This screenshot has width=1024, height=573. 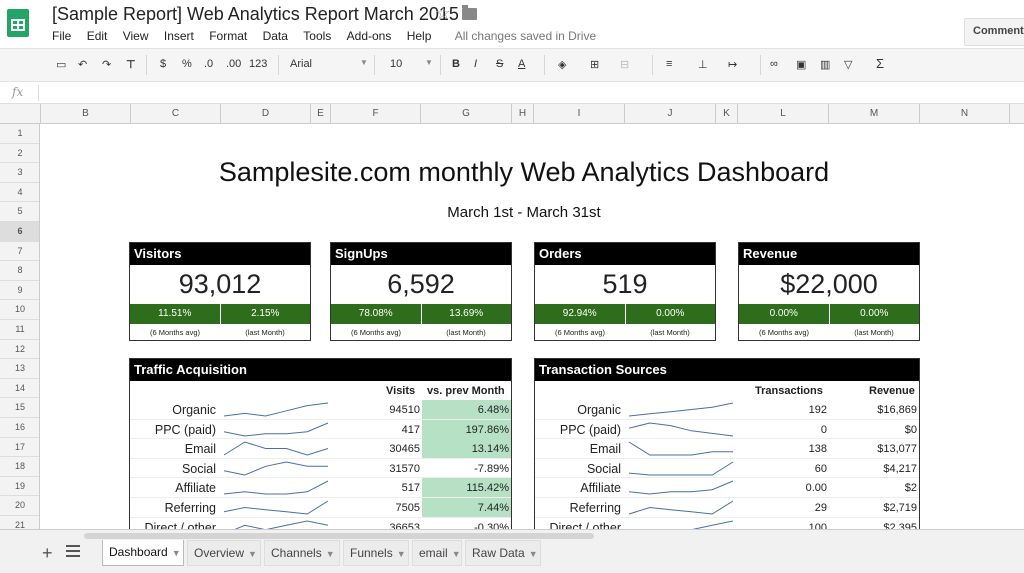 I want to click on vertical-align-icon: ⊥, so click(x=703, y=65).